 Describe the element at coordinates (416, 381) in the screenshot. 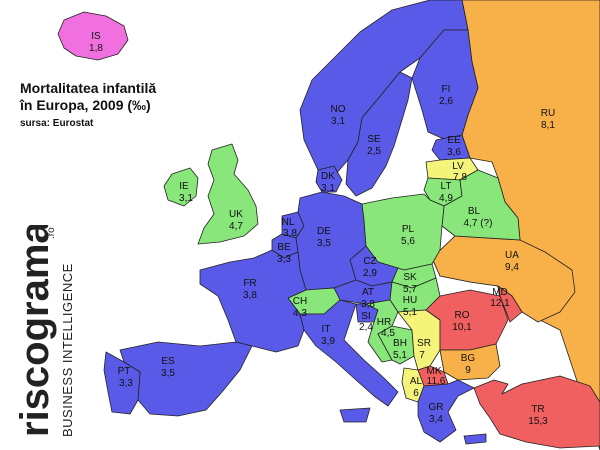

I see `label-code-al: AL` at that location.